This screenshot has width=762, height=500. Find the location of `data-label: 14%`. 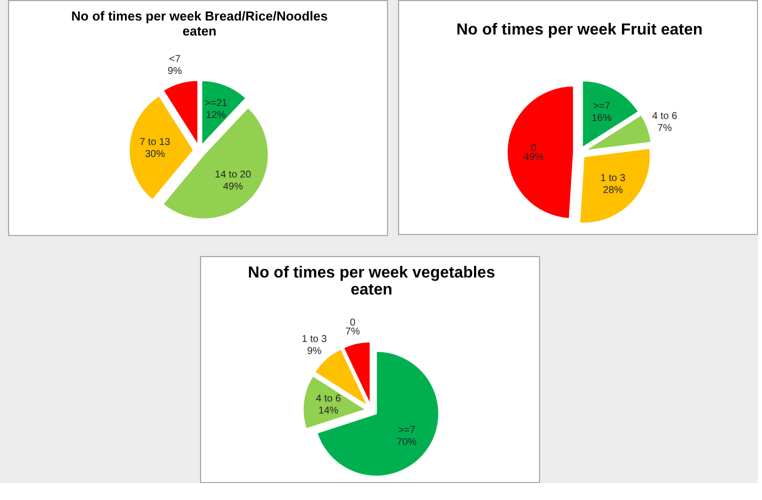

data-label: 14% is located at coordinates (328, 411).